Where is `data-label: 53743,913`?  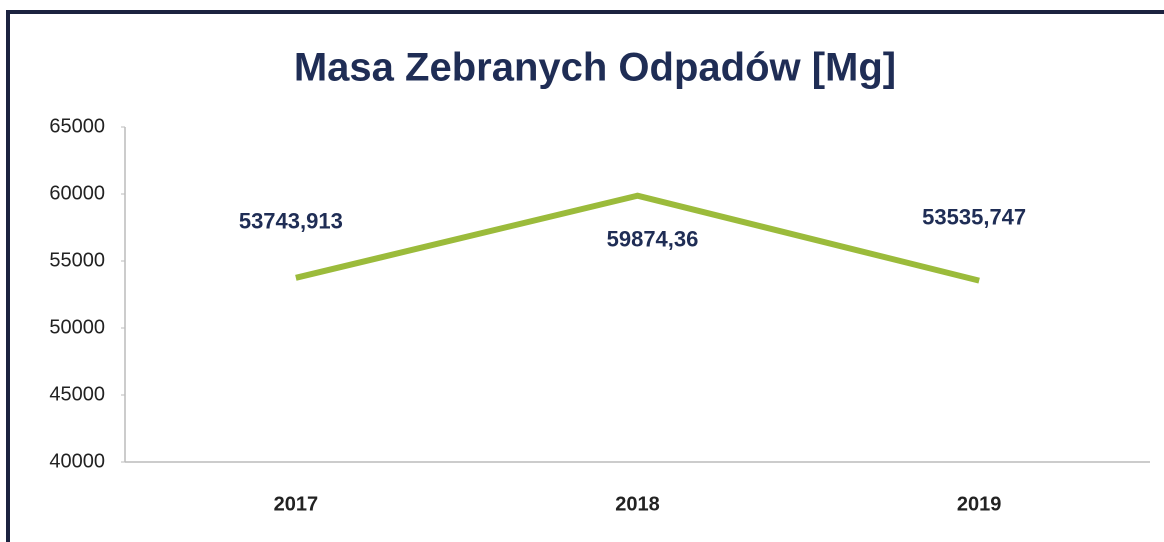 data-label: 53743,913 is located at coordinates (291, 221).